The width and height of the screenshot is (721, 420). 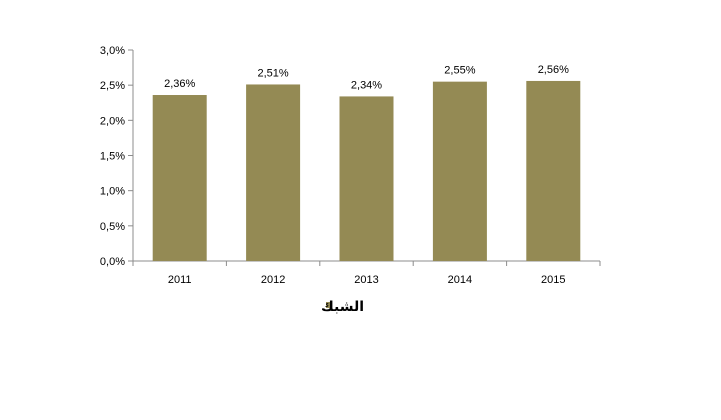 What do you see at coordinates (112, 262) in the screenshot?
I see `y-tick-label: 0,0%` at bounding box center [112, 262].